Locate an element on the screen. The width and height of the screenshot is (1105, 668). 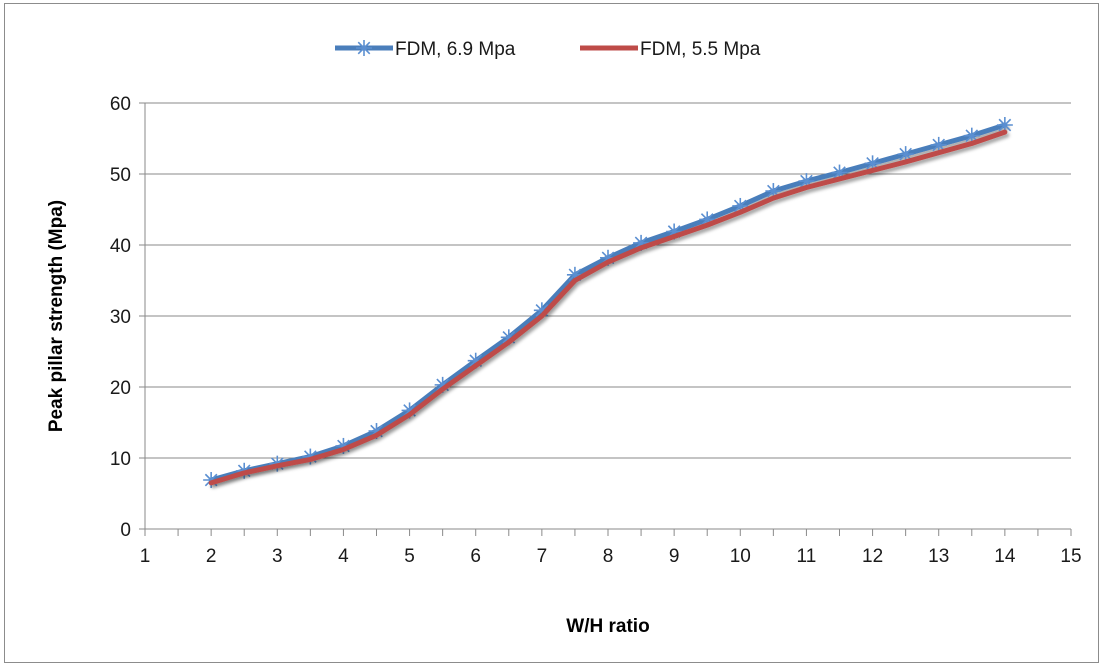
y-tick-label: 40 is located at coordinates (120, 246).